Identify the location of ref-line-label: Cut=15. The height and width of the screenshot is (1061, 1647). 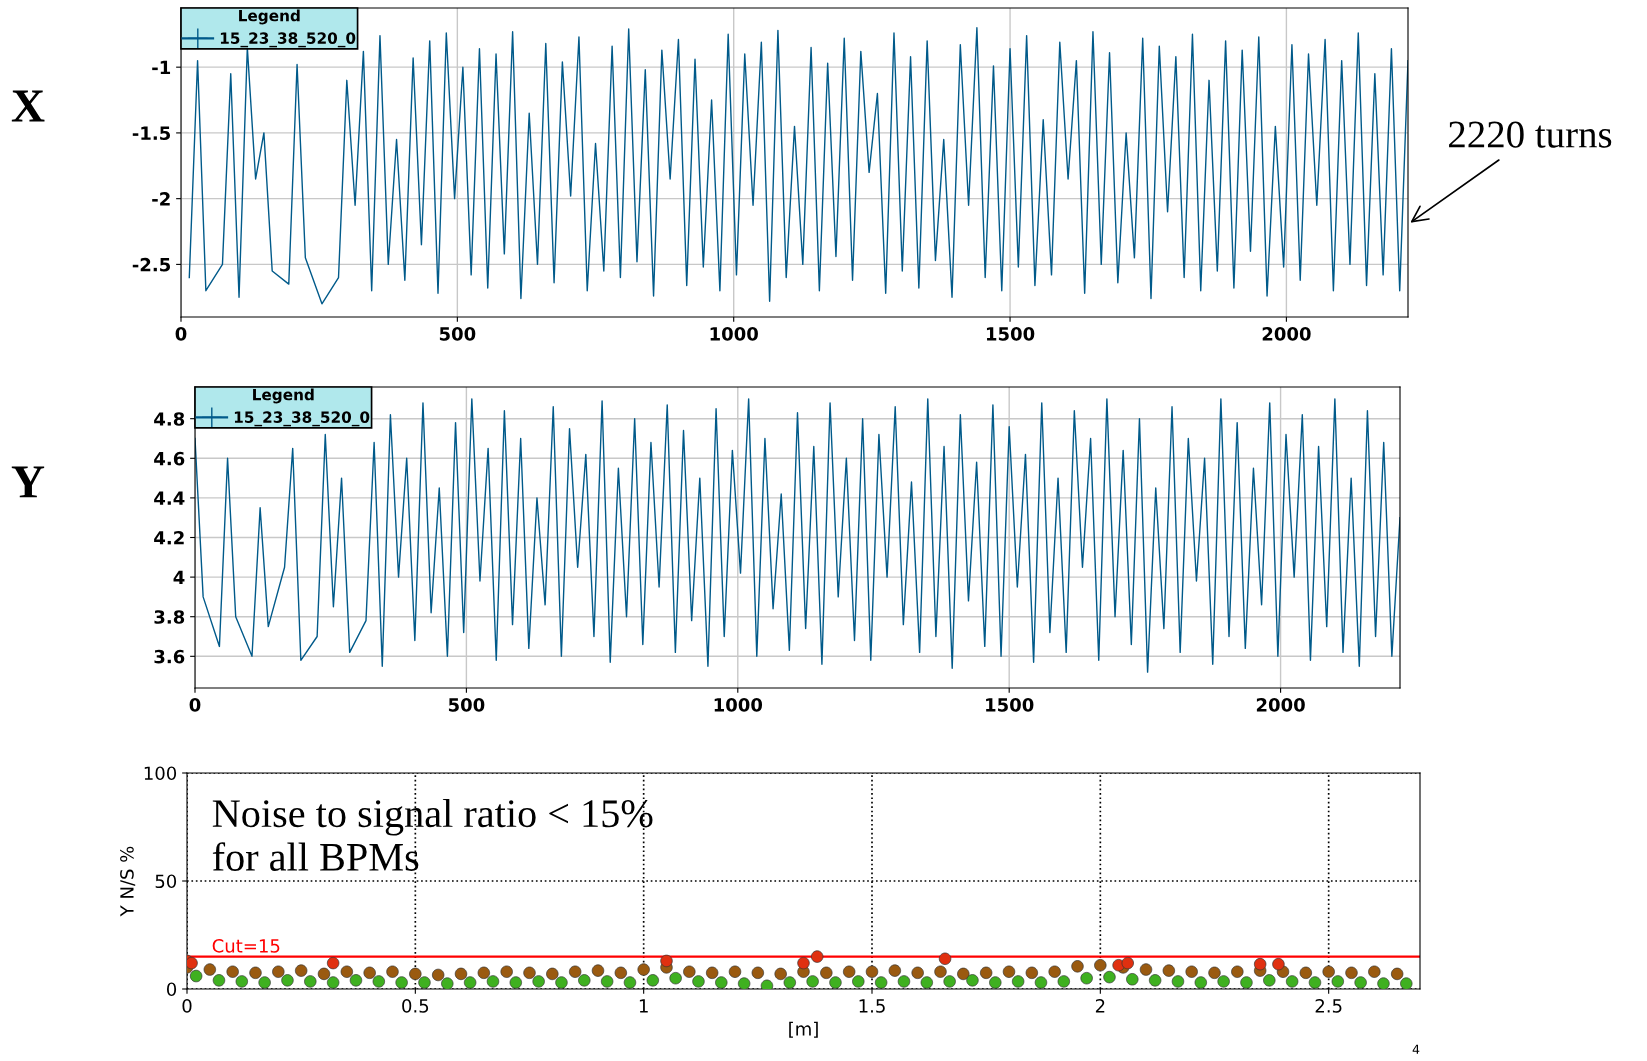
(246, 946).